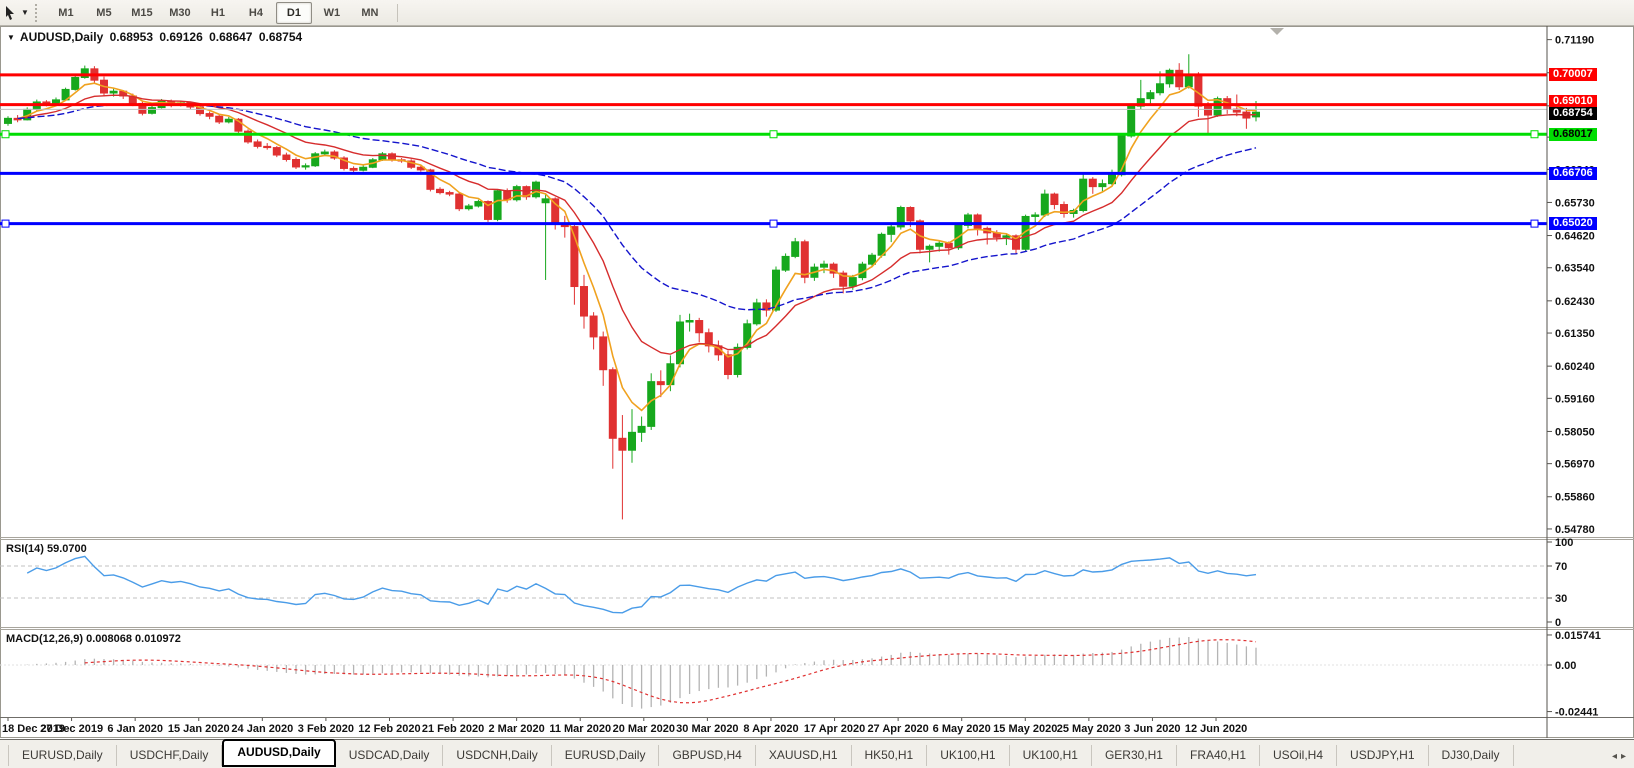  I want to click on time-axis-label: 30 Mar 2020, so click(707, 729).